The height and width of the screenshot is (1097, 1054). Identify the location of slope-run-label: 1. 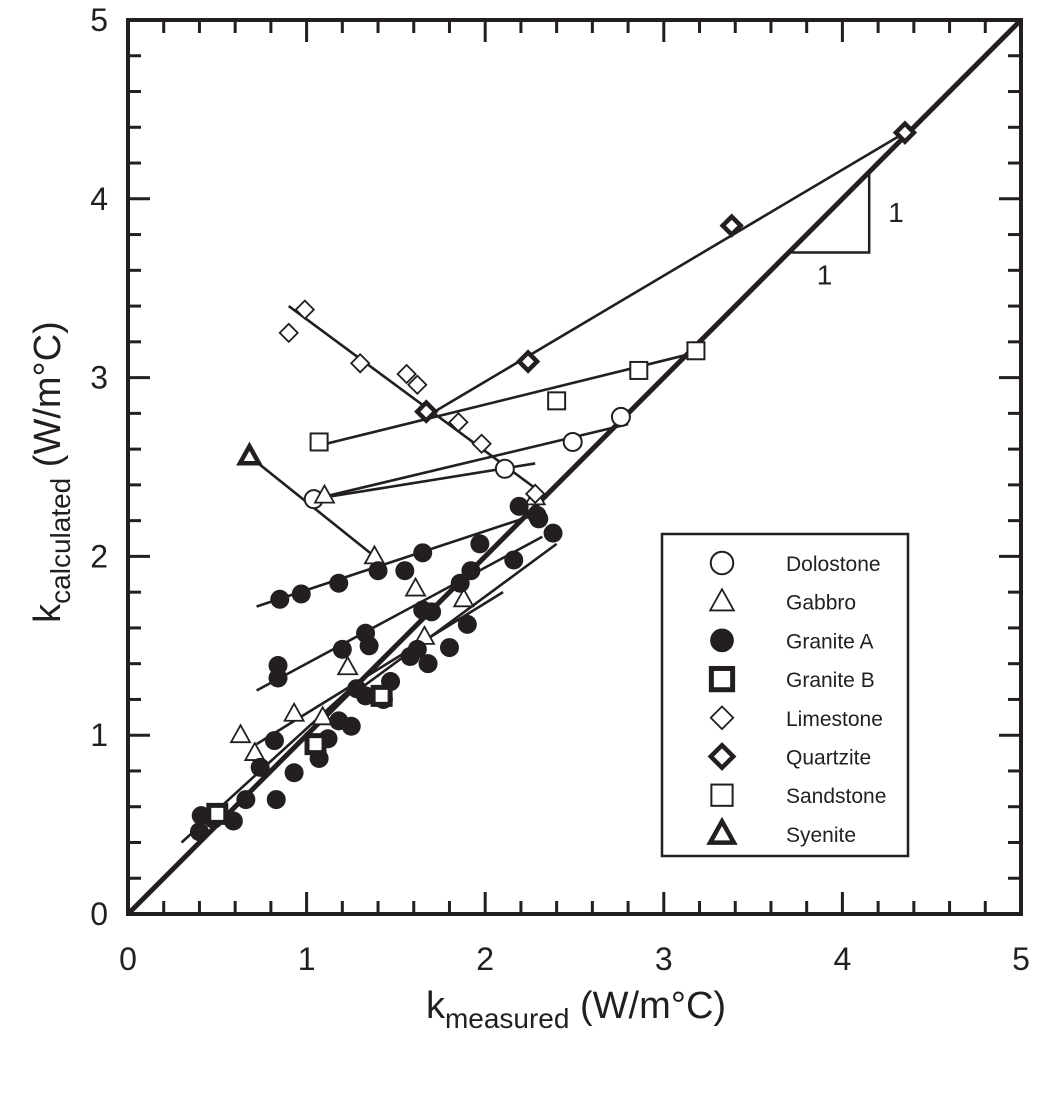
(825, 275).